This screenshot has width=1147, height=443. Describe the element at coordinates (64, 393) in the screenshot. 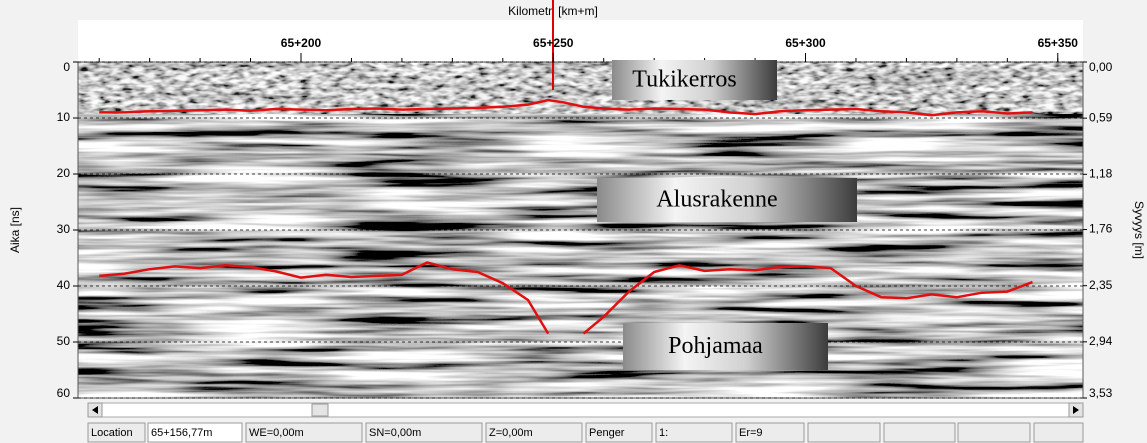

I see `y-tick-label: 60` at that location.